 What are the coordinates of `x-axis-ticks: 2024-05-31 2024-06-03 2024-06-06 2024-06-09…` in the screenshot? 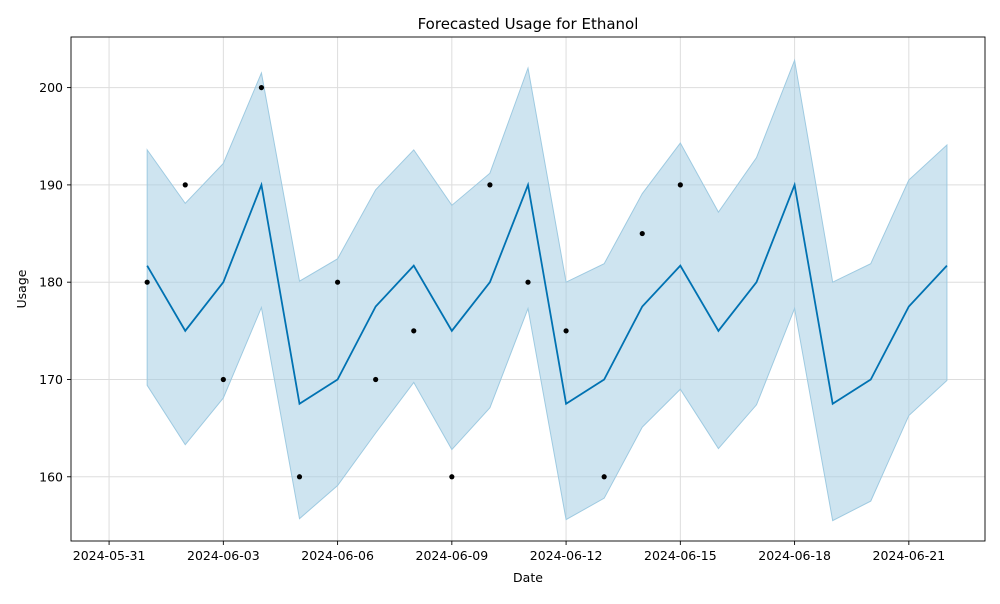 It's located at (509, 552).